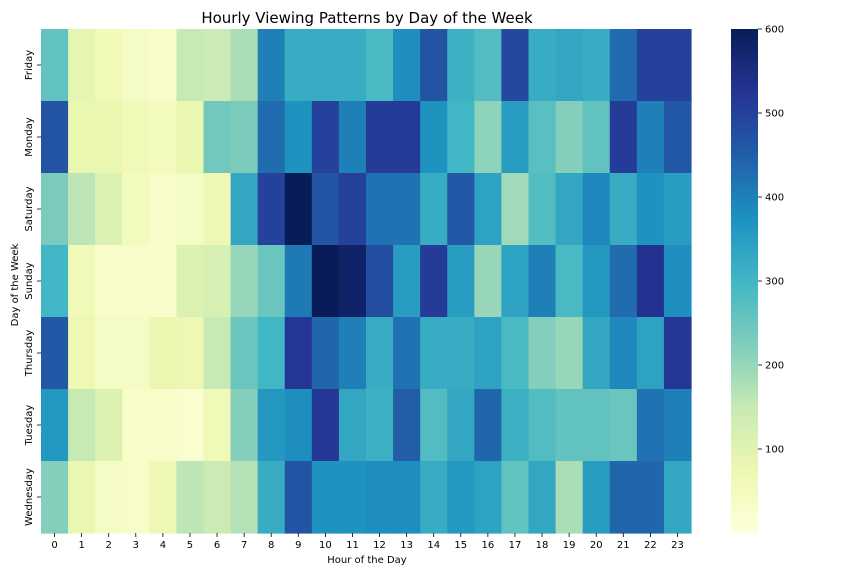  Describe the element at coordinates (217, 545) in the screenshot. I see `x-tick-label: 6` at that location.